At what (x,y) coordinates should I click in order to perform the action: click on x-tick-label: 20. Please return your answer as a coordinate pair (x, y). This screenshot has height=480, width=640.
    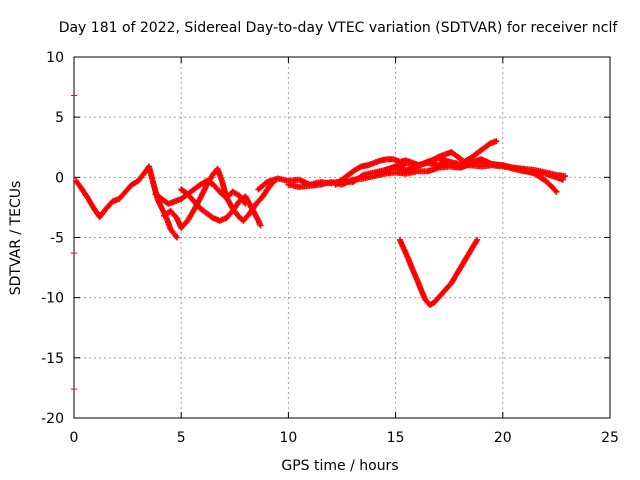
    Looking at the image, I should click on (503, 438).